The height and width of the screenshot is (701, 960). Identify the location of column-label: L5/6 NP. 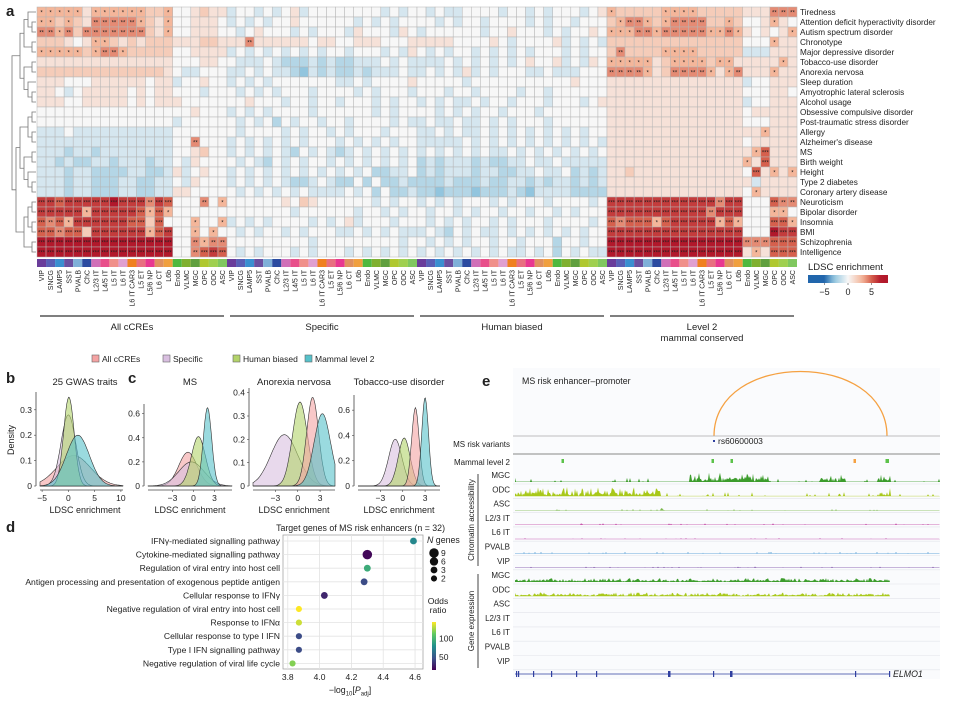
(151, 283).